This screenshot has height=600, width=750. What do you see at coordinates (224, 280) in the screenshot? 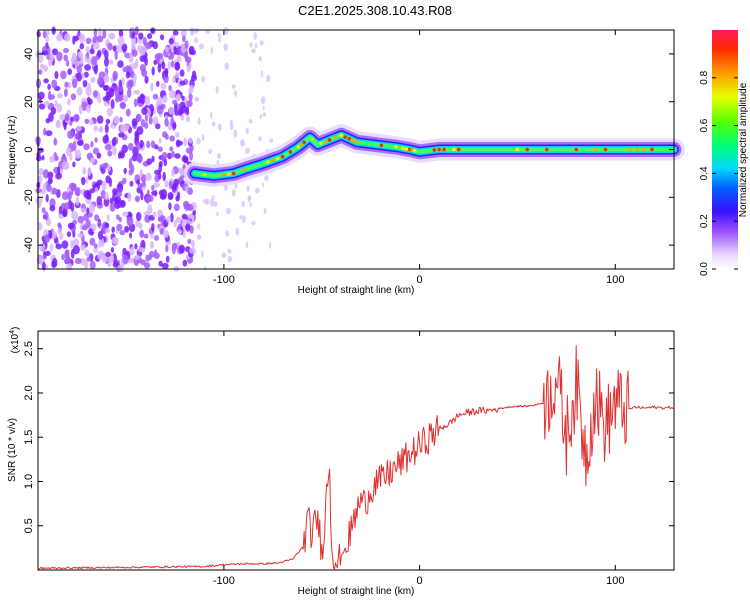
I see `x-tick-label: -100` at bounding box center [224, 280].